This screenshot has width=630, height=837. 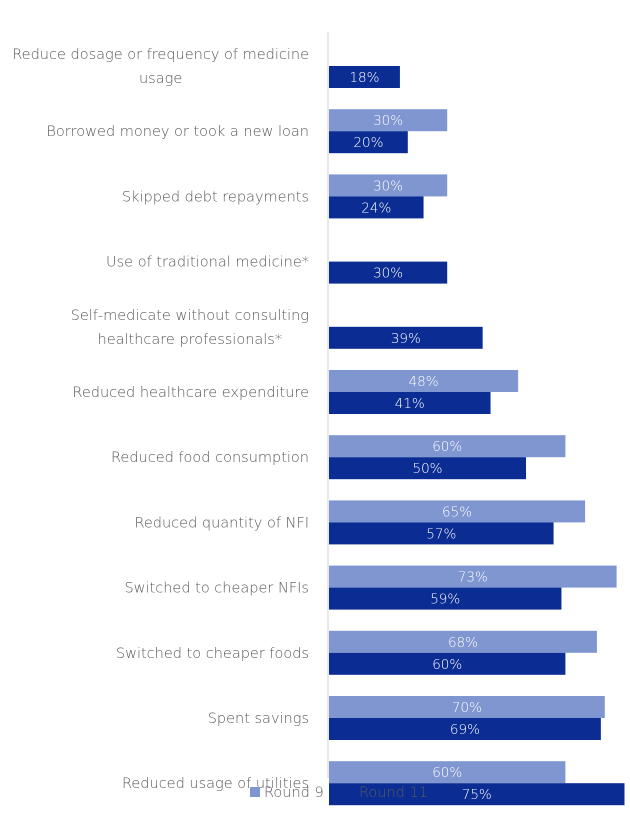 What do you see at coordinates (393, 793) in the screenshot?
I see `legend-label: Round 11` at bounding box center [393, 793].